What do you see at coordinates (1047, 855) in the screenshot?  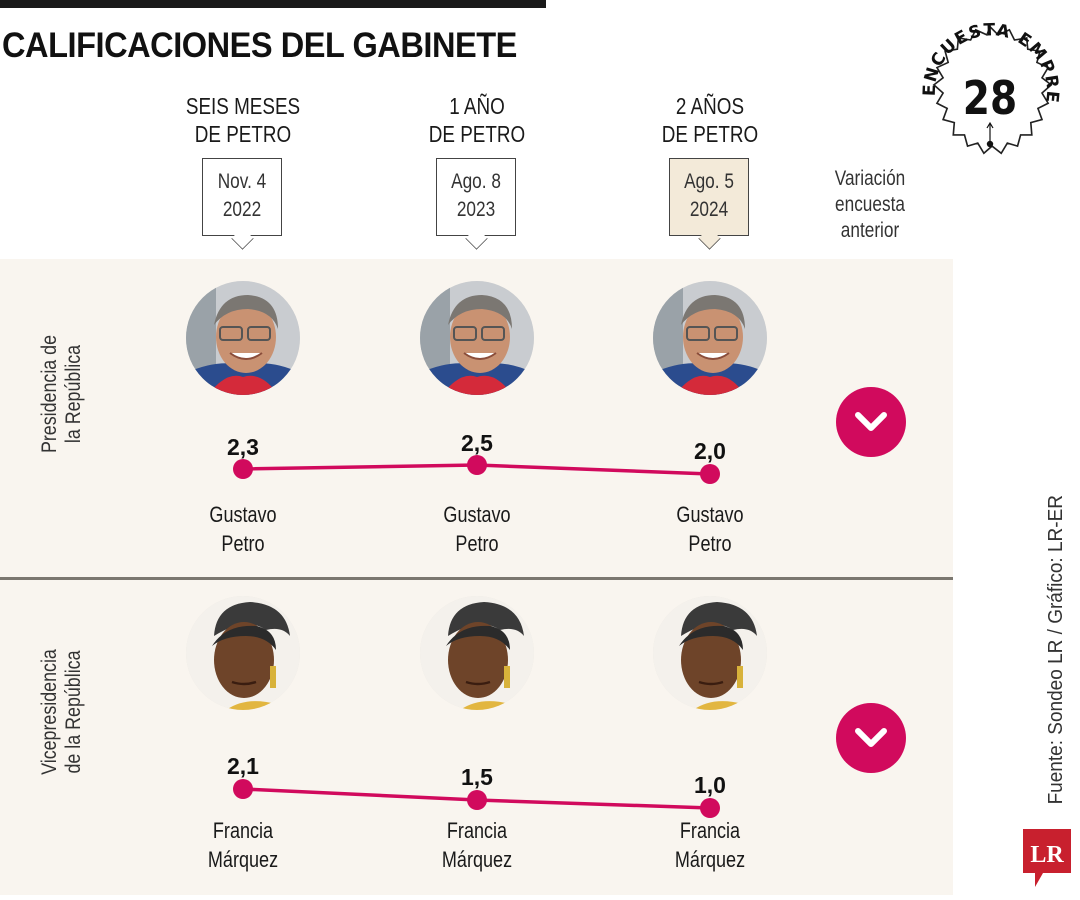 I see `svg-text: LR` at bounding box center [1047, 855].